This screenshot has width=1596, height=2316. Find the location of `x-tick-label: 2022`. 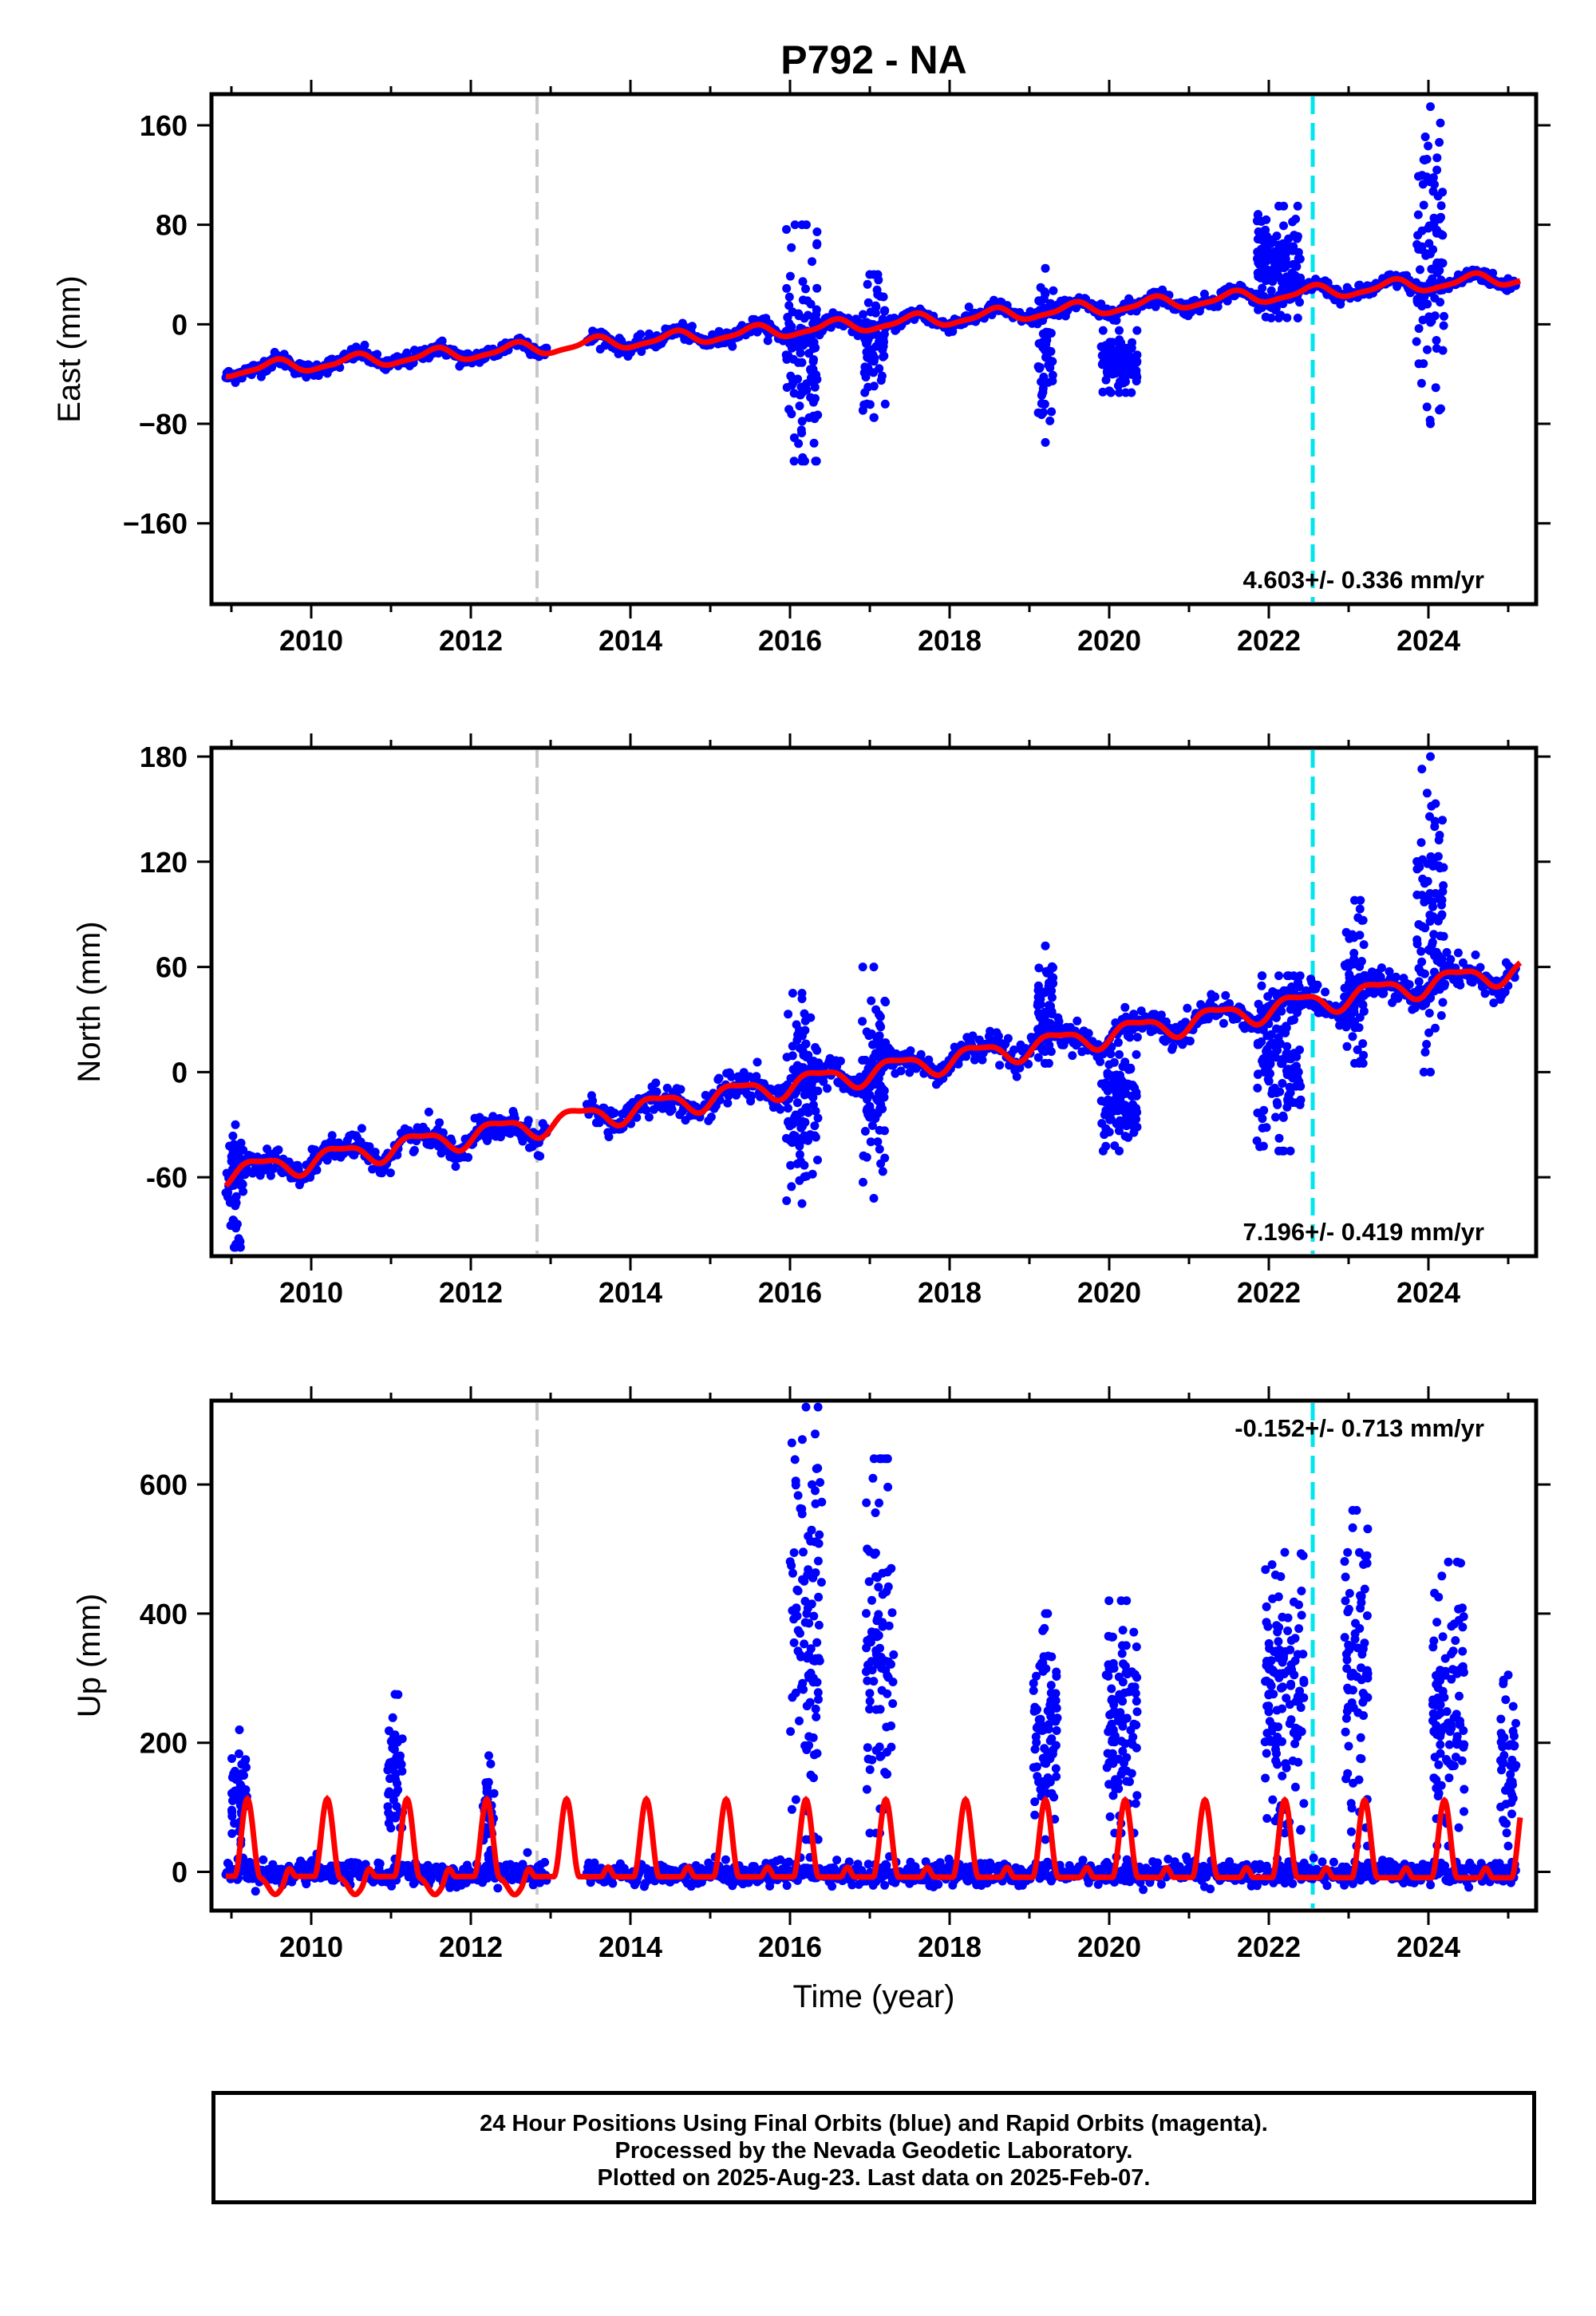

x-tick-label: 2022 is located at coordinates (1269, 640).